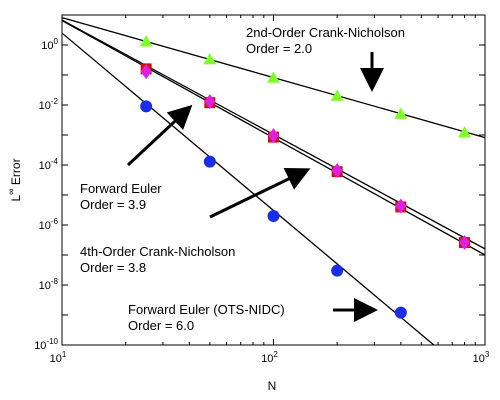  I want to click on y-tick-label-2: 10⁻⁴, so click(49, 164).